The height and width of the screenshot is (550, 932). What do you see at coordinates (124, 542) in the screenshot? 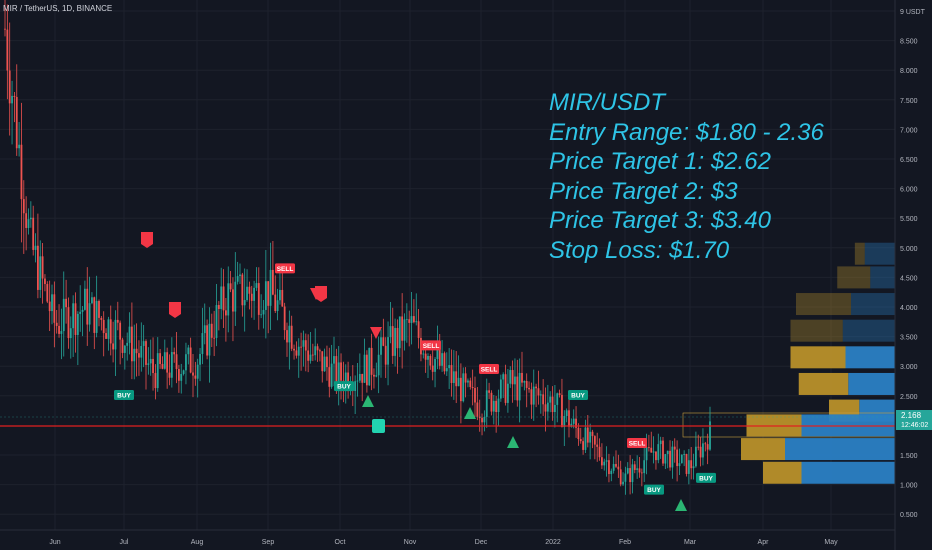
I see `time-tick-label: Jul` at bounding box center [124, 542].